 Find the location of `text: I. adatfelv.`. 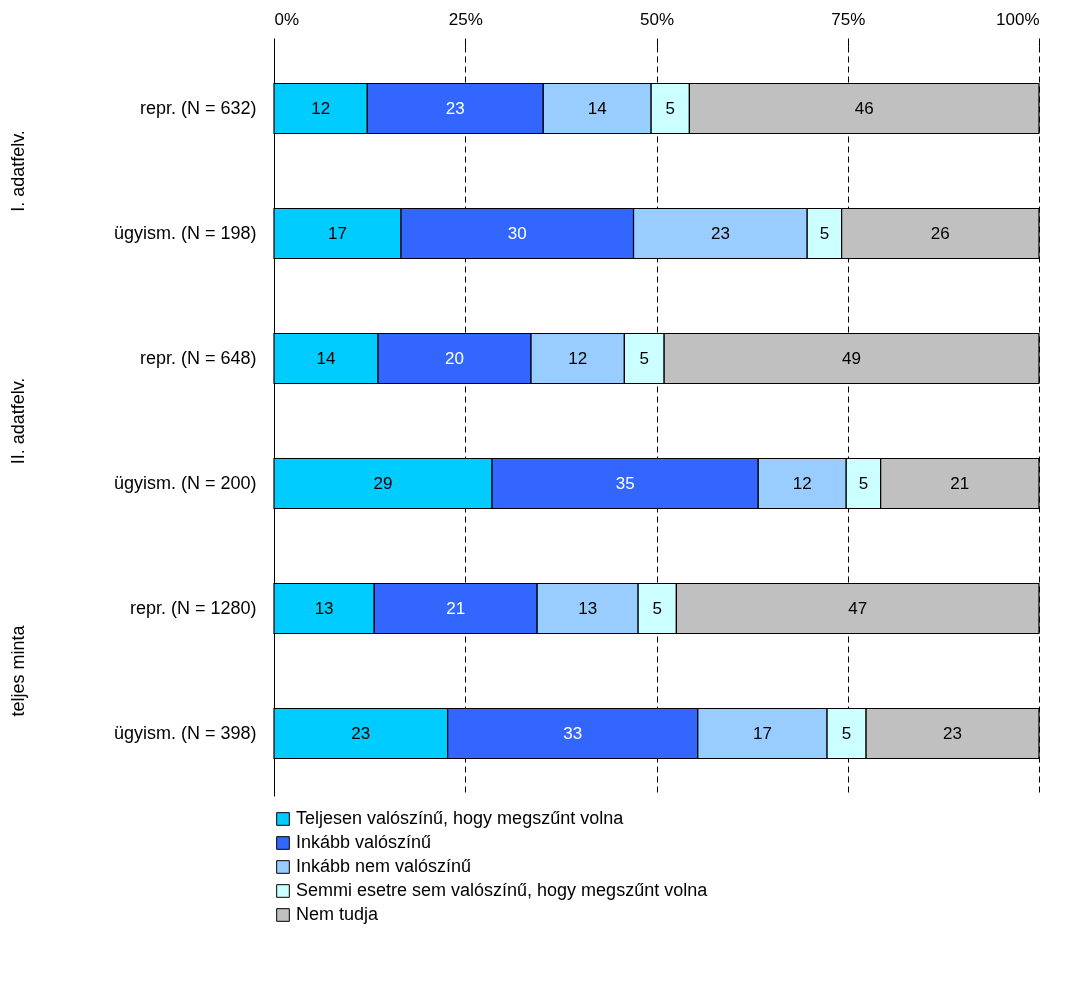

text: I. adatfelv. is located at coordinates (18, 171).